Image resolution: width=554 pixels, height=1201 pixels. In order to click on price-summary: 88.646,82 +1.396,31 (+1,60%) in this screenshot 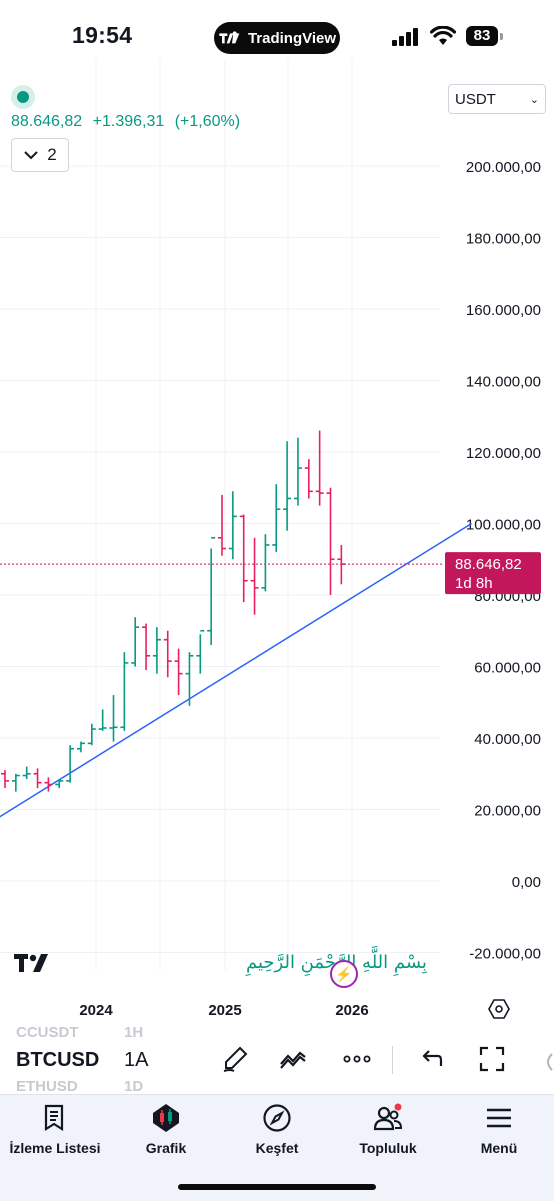, I will do `click(128, 122)`.